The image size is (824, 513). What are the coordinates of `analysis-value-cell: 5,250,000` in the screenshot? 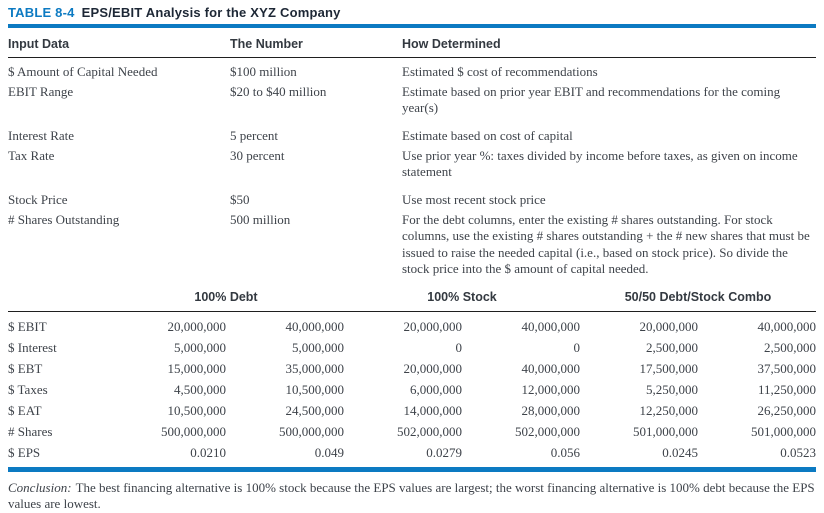 It's located at (672, 389).